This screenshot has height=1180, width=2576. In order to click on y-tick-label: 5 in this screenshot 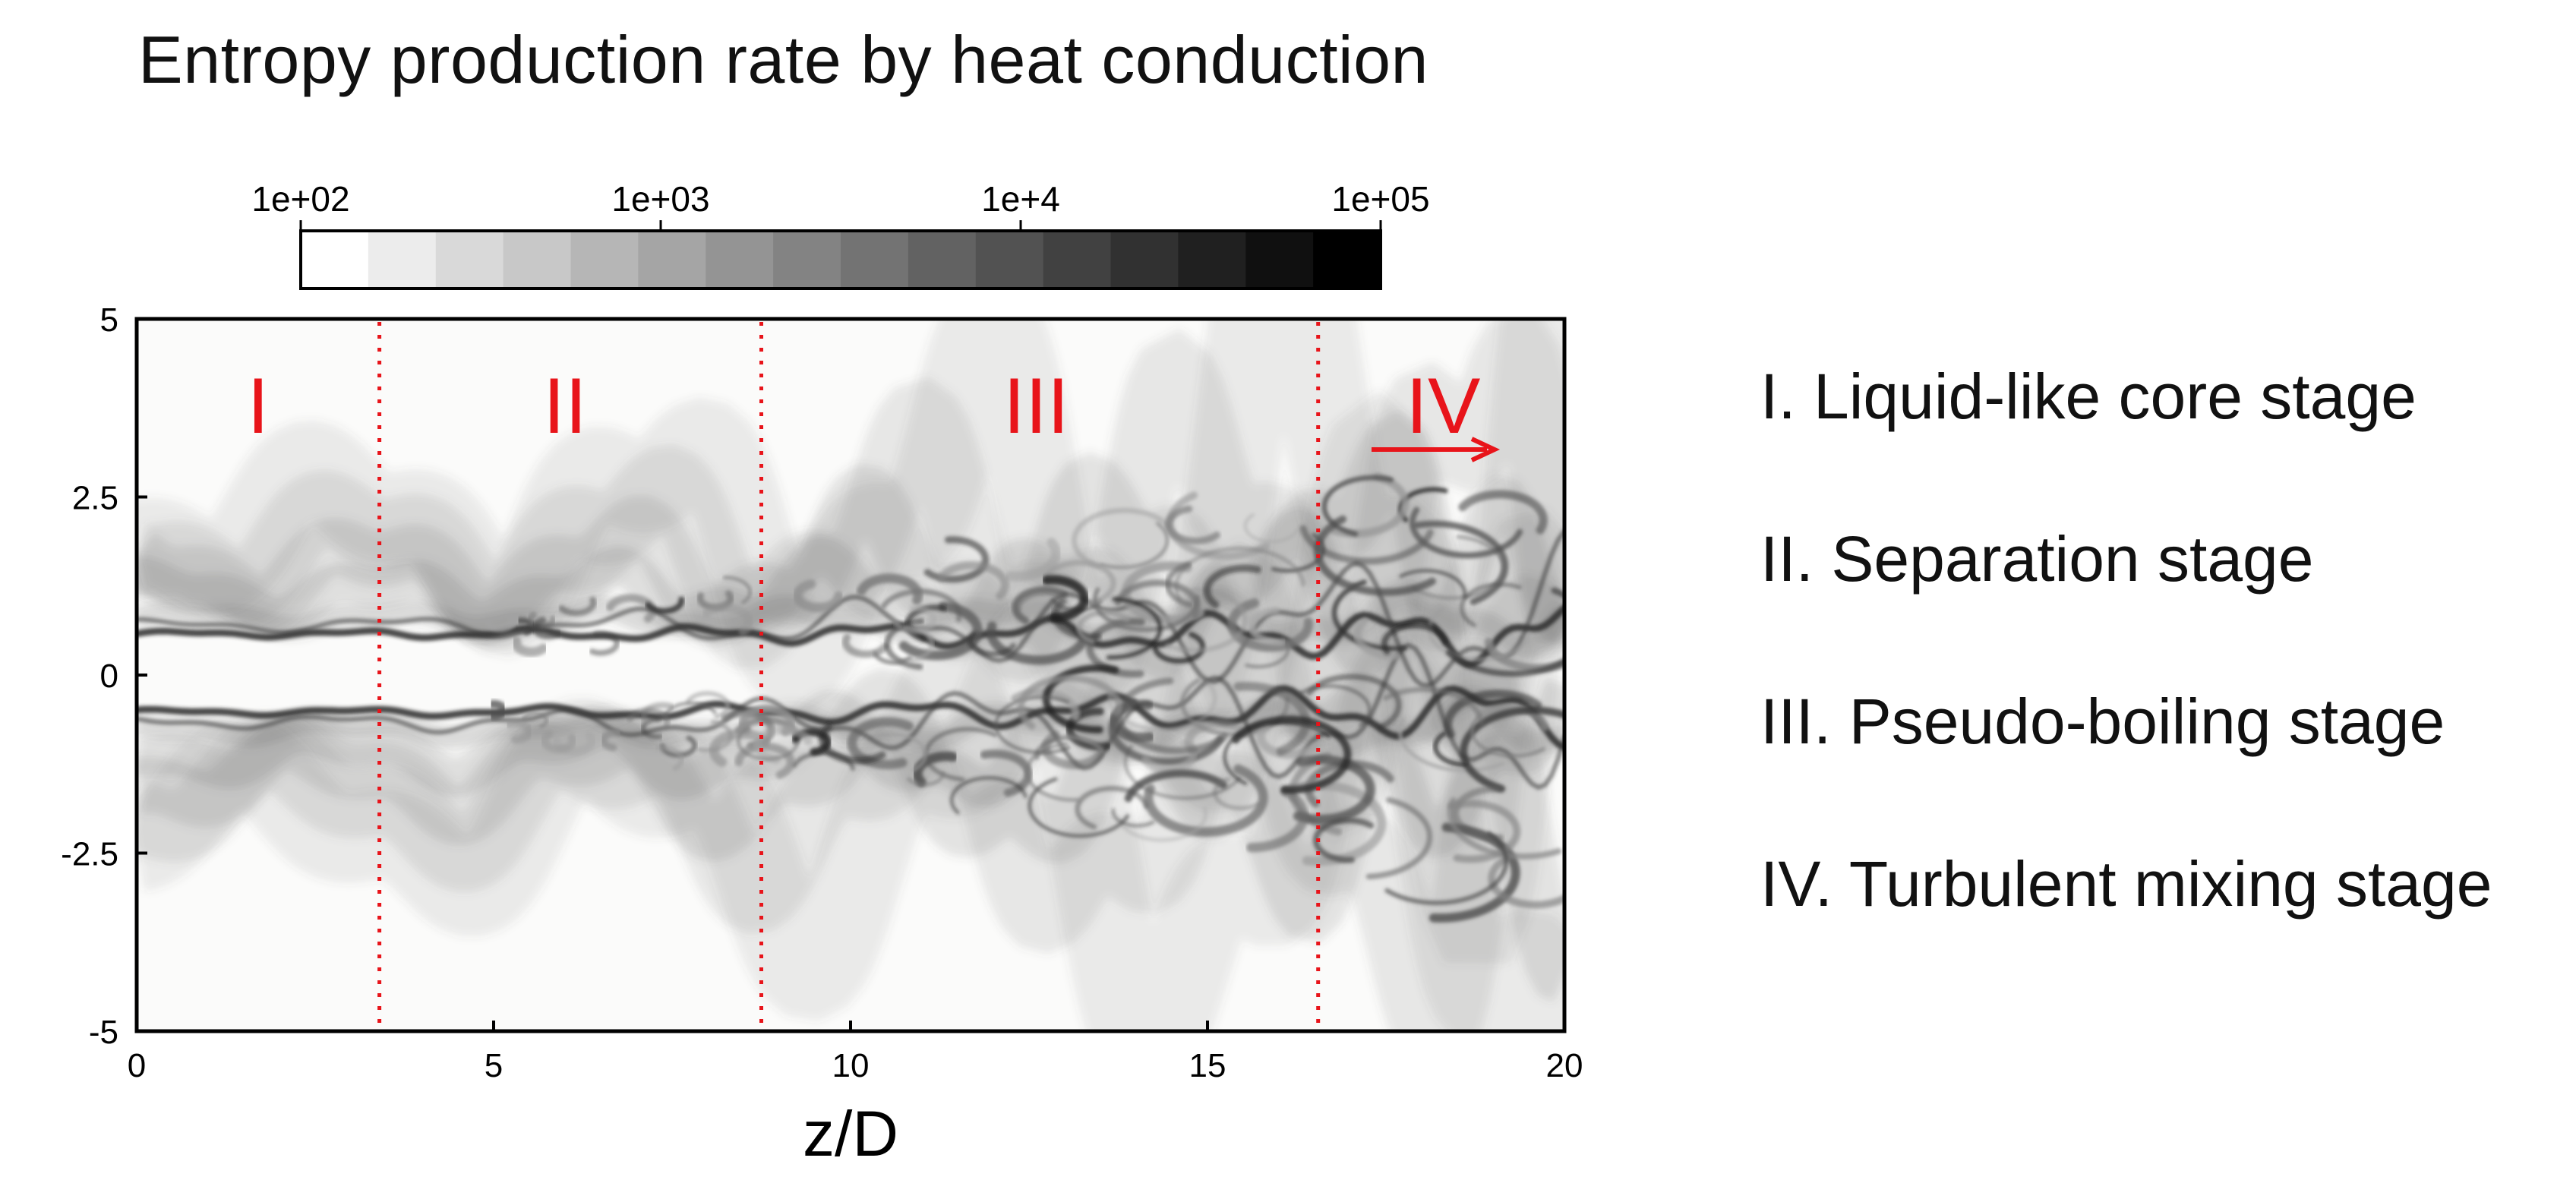, I will do `click(109, 320)`.